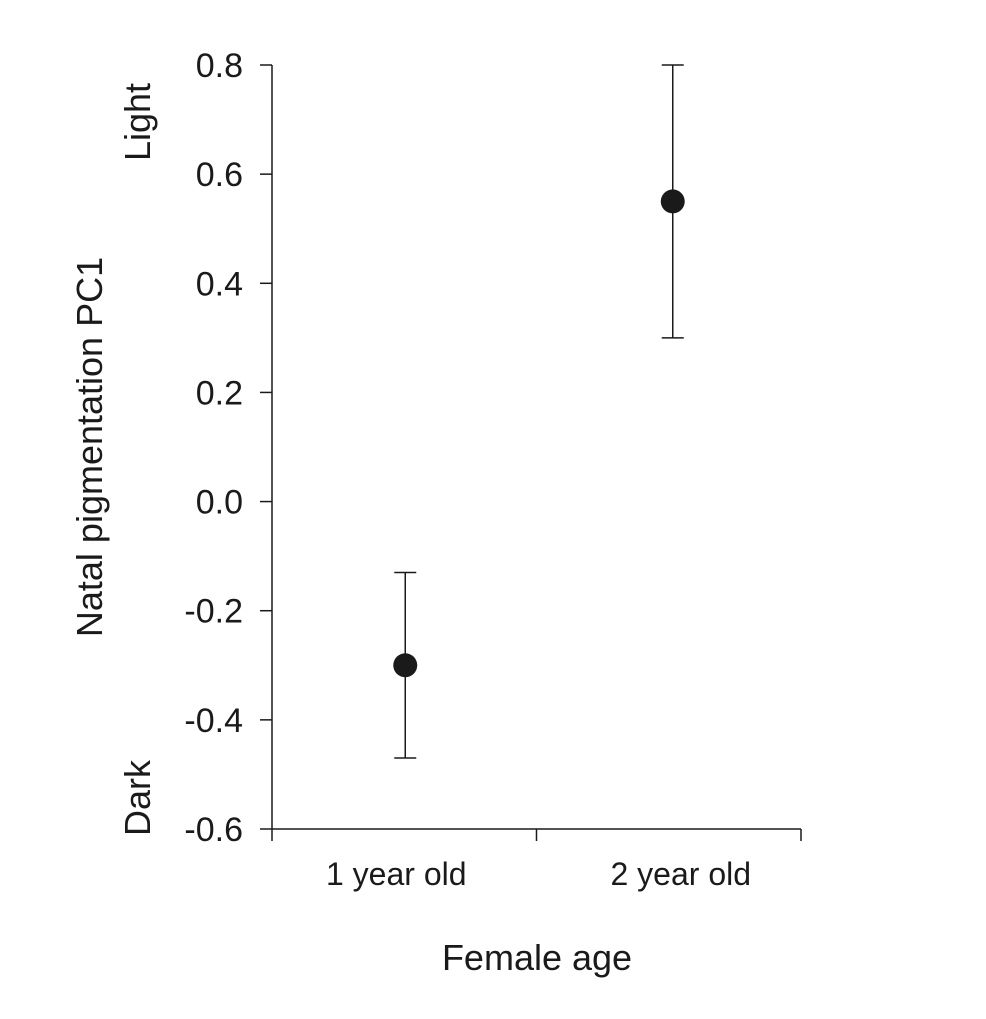 This screenshot has width=986, height=1019. Describe the element at coordinates (228, 448) in the screenshot. I see `y-ticks: 0.8 0.6 0.4 0.2 0.0 -0.2 -0.4 -0.6` at that location.